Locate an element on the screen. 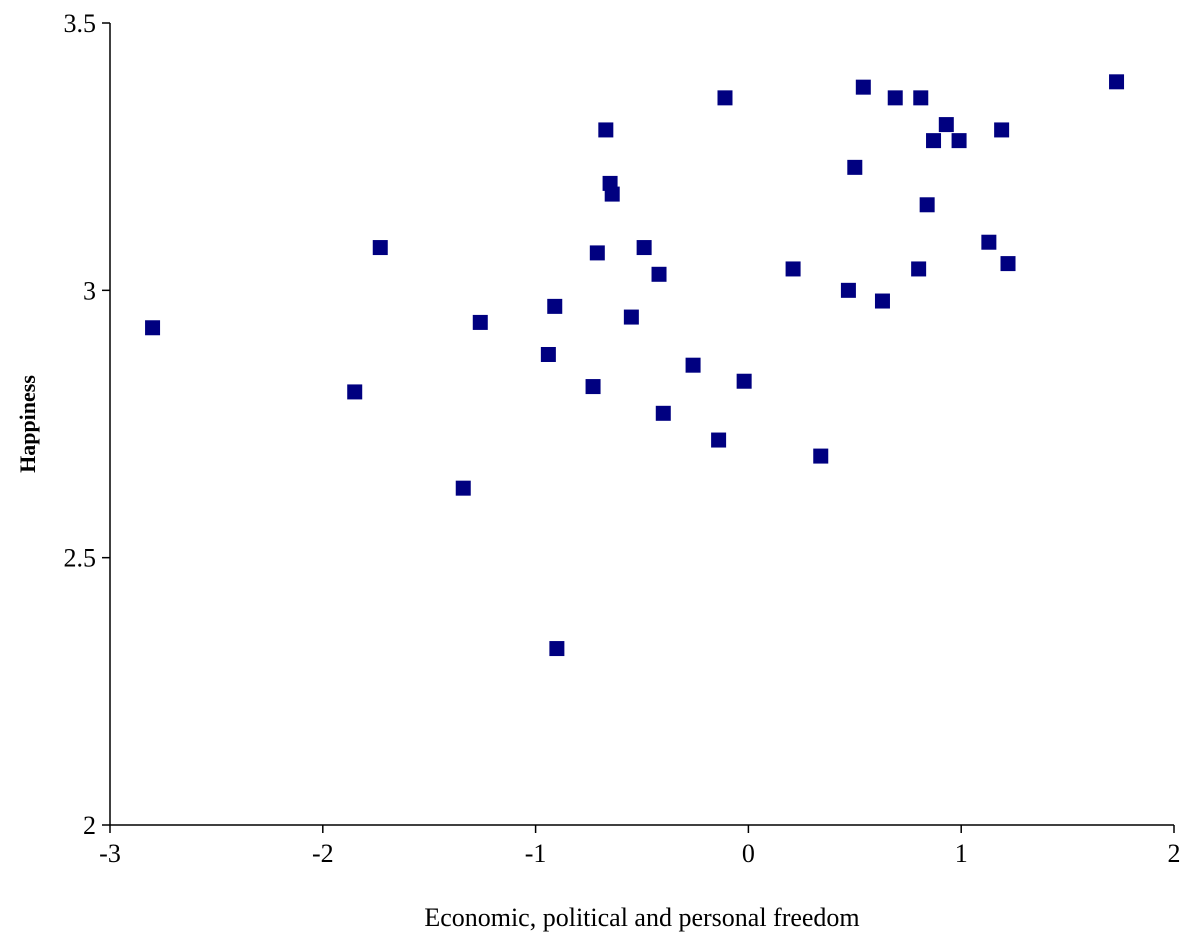 The height and width of the screenshot is (936, 1194). y-tick-label: 2.5 is located at coordinates (80, 558).